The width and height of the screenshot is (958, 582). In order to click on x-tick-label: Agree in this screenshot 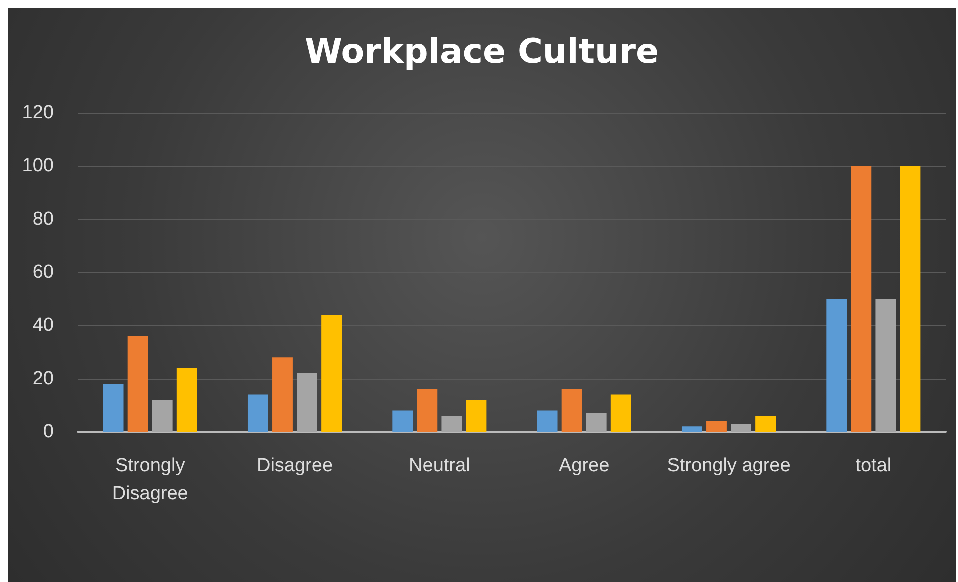, I will do `click(584, 466)`.